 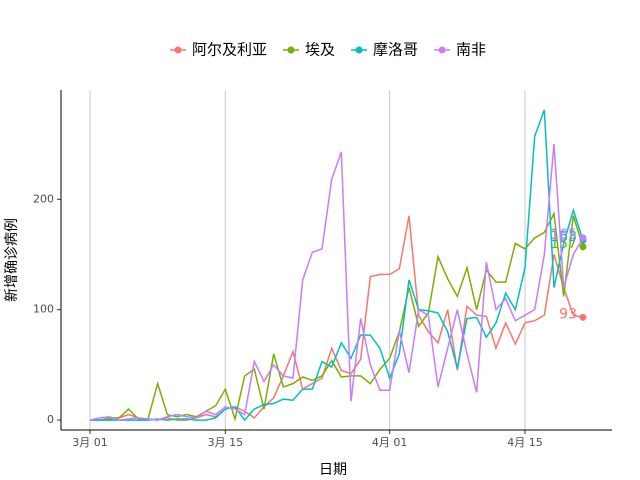 I want to click on end-label: 93, so click(x=568, y=314).